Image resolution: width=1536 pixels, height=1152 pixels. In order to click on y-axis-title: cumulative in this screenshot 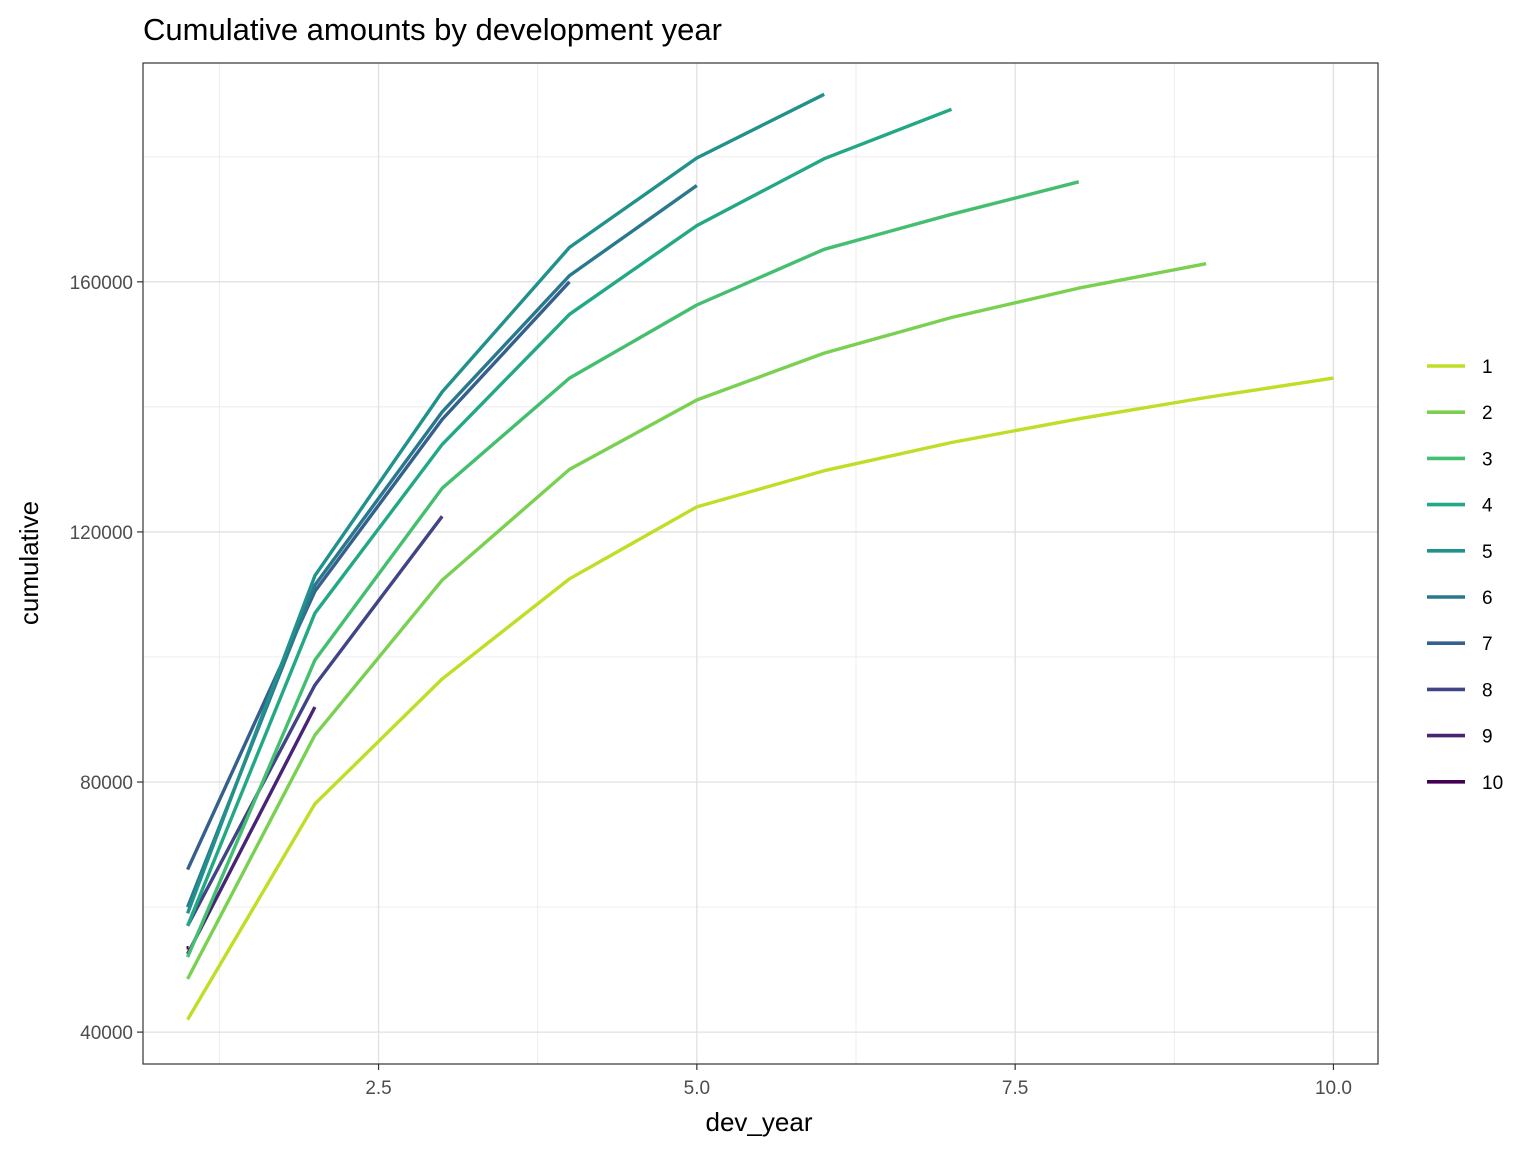, I will do `click(29, 563)`.